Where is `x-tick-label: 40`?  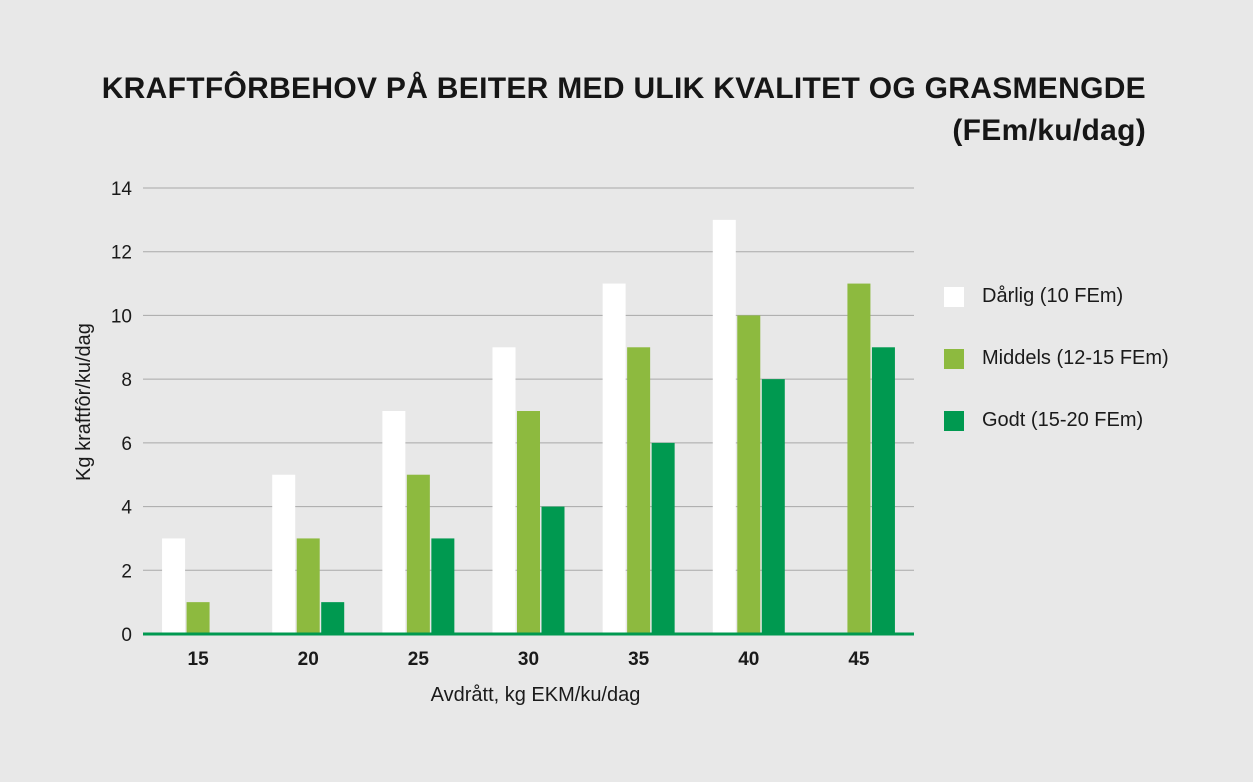
x-tick-label: 40 is located at coordinates (748, 659).